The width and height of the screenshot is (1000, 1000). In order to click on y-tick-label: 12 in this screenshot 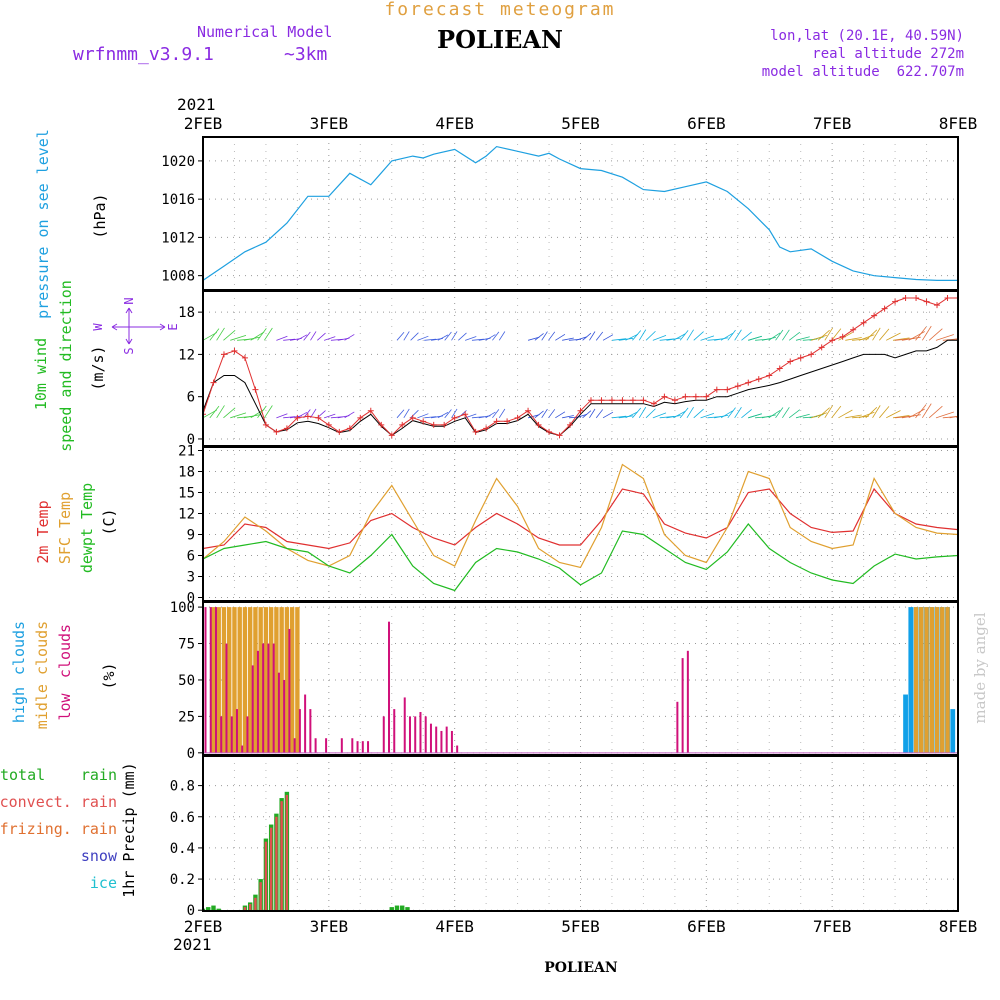, I will do `click(186, 355)`.